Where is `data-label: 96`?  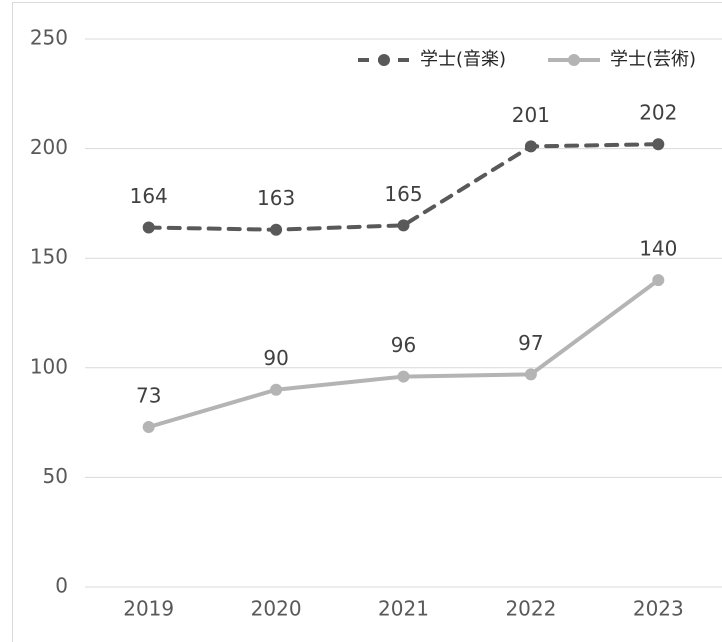
data-label: 96 is located at coordinates (403, 345).